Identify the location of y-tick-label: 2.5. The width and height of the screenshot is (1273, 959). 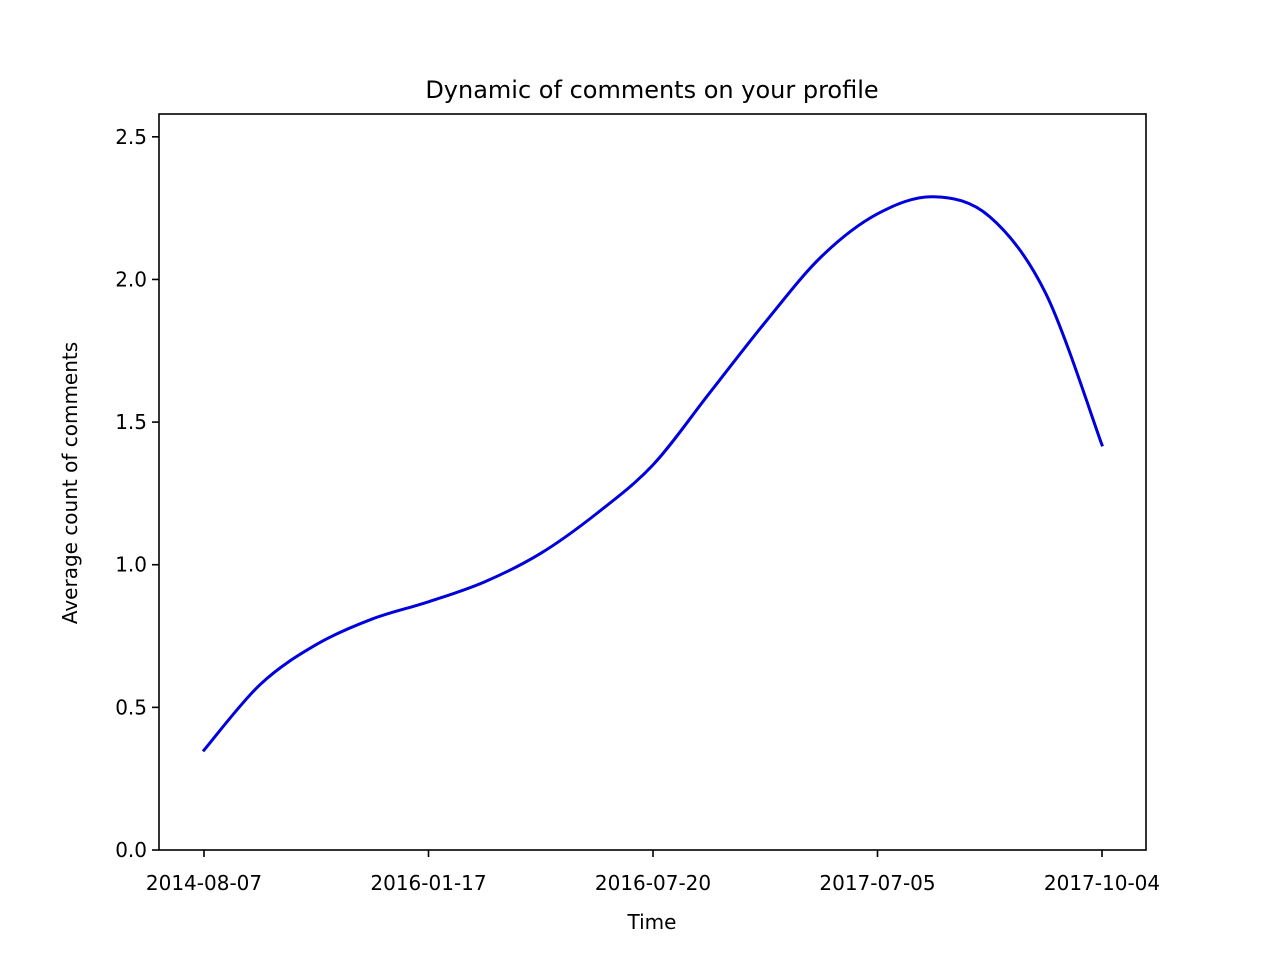
(131, 137).